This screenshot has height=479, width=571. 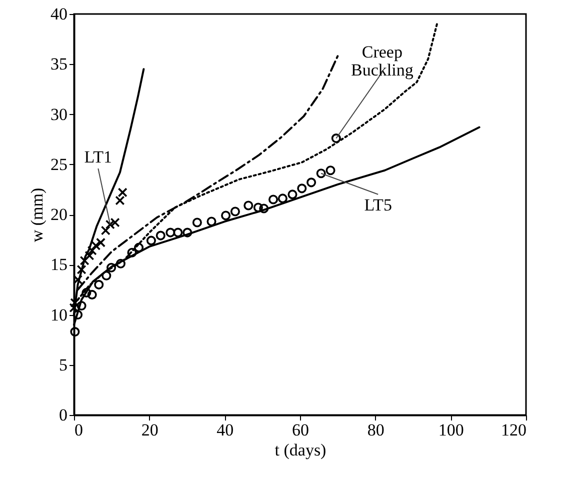 What do you see at coordinates (382, 61) in the screenshot?
I see `annotation: Creep Buckling` at bounding box center [382, 61].